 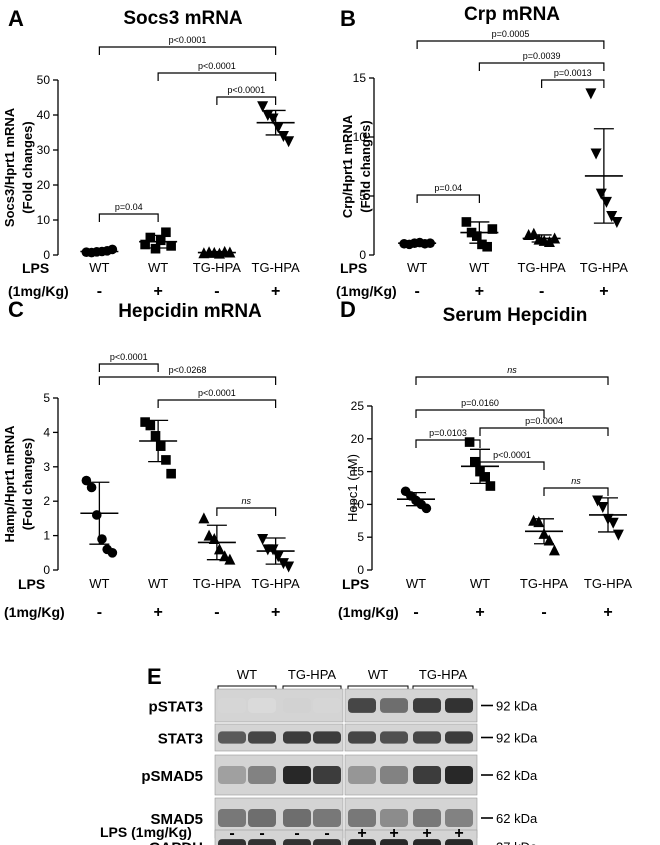 What do you see at coordinates (573, 73) in the screenshot?
I see `p-value-label: p=0.0013` at bounding box center [573, 73].